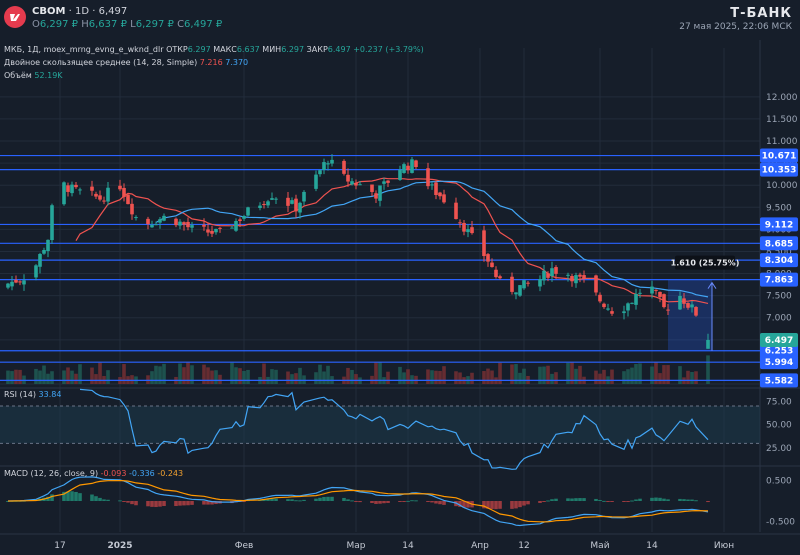 The image size is (800, 555). I want to click on symbol: CBOM, so click(49, 11).